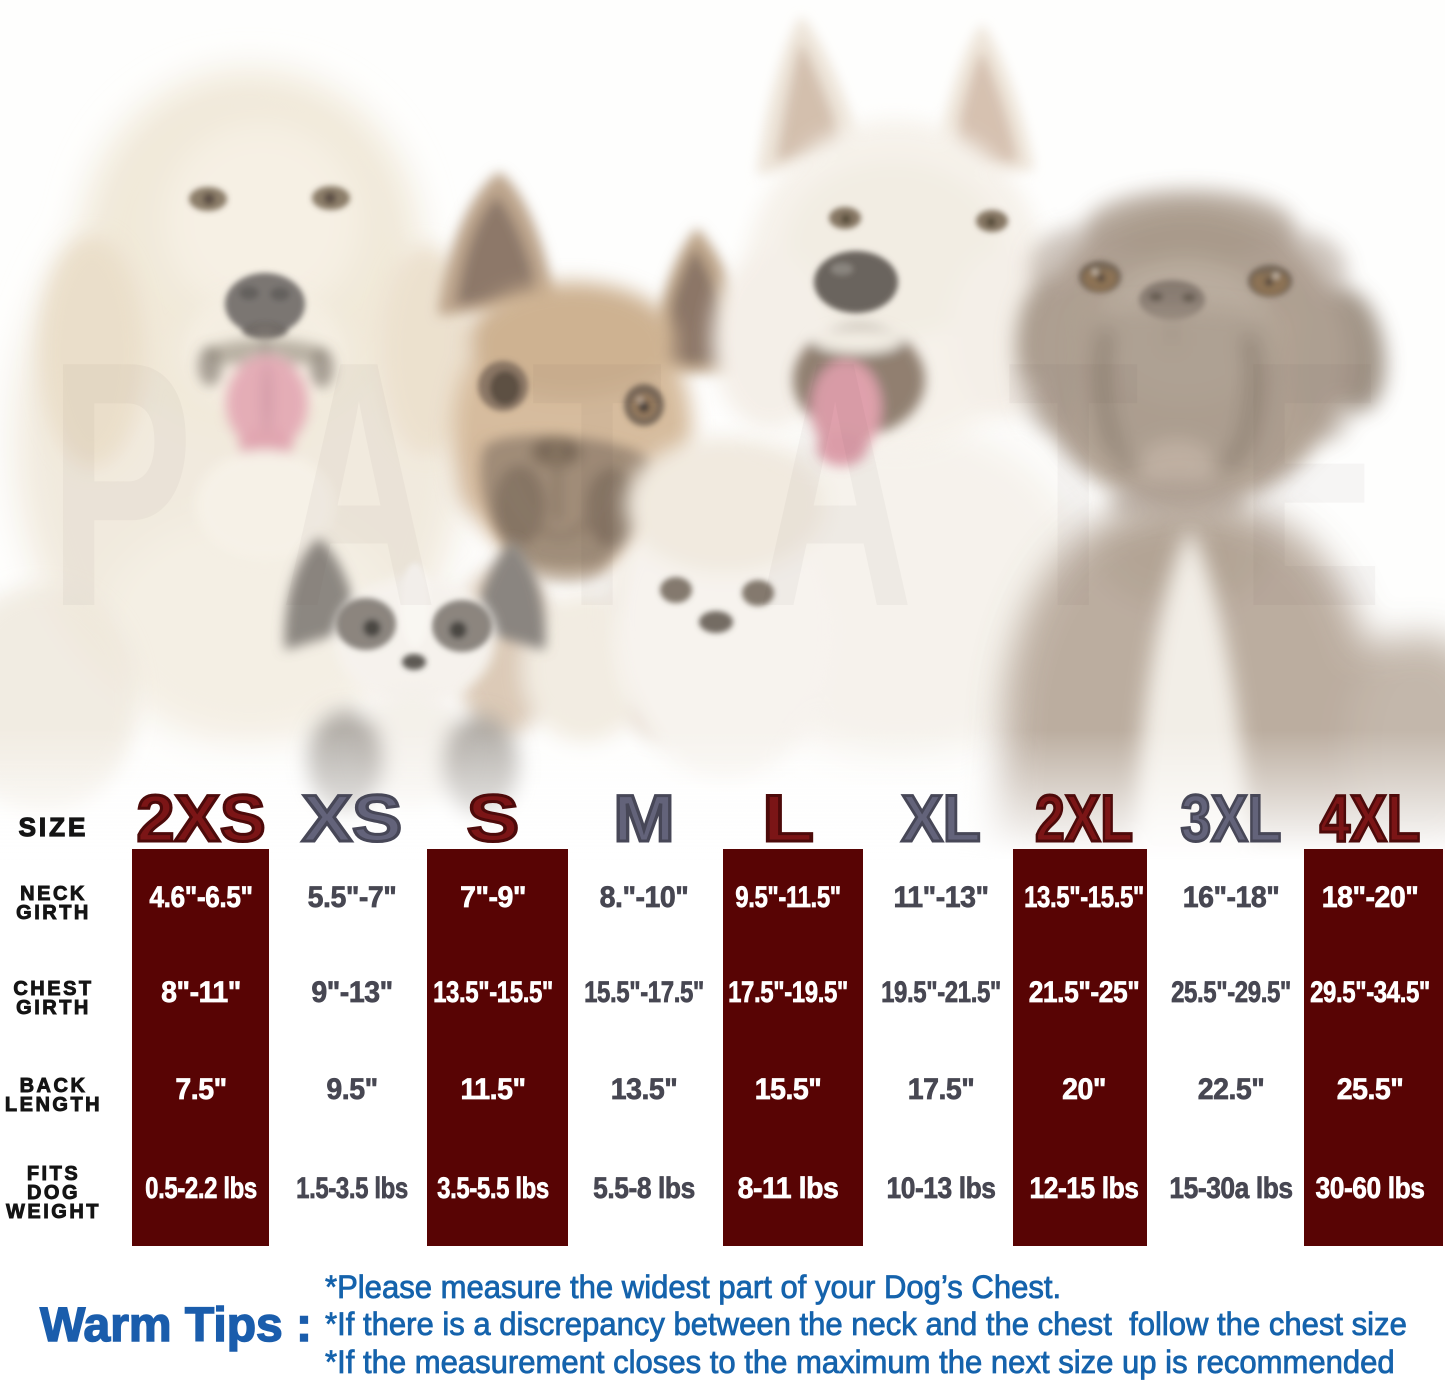 The image size is (1445, 1384). I want to click on svg-text: E, so click(1311, 484).